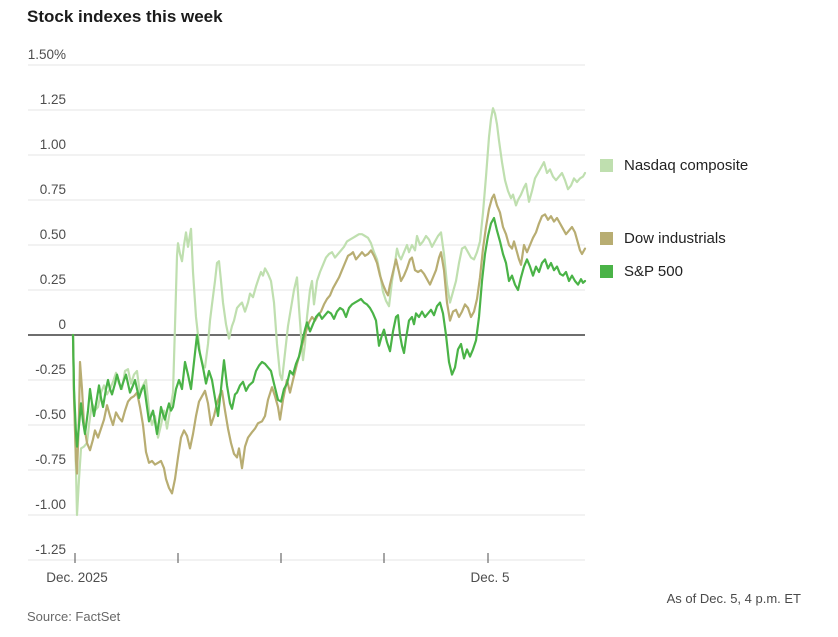 The image size is (838, 637). I want to click on y-axis-label: -0.25, so click(50, 369).